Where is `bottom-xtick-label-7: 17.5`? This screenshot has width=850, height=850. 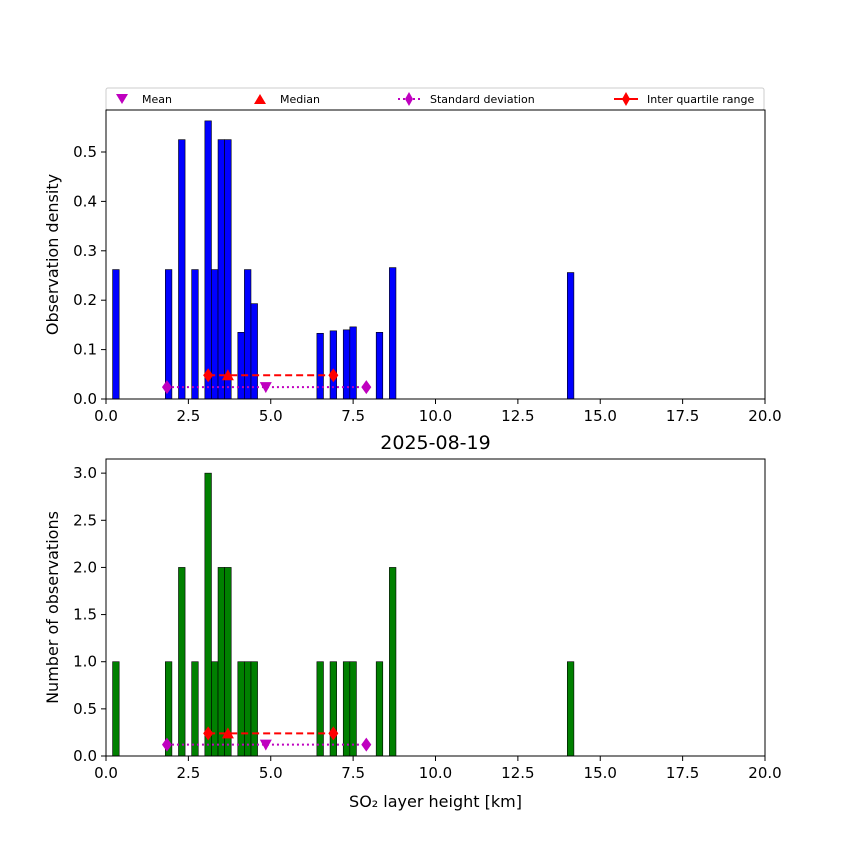
bottom-xtick-label-7: 17.5 is located at coordinates (682, 773).